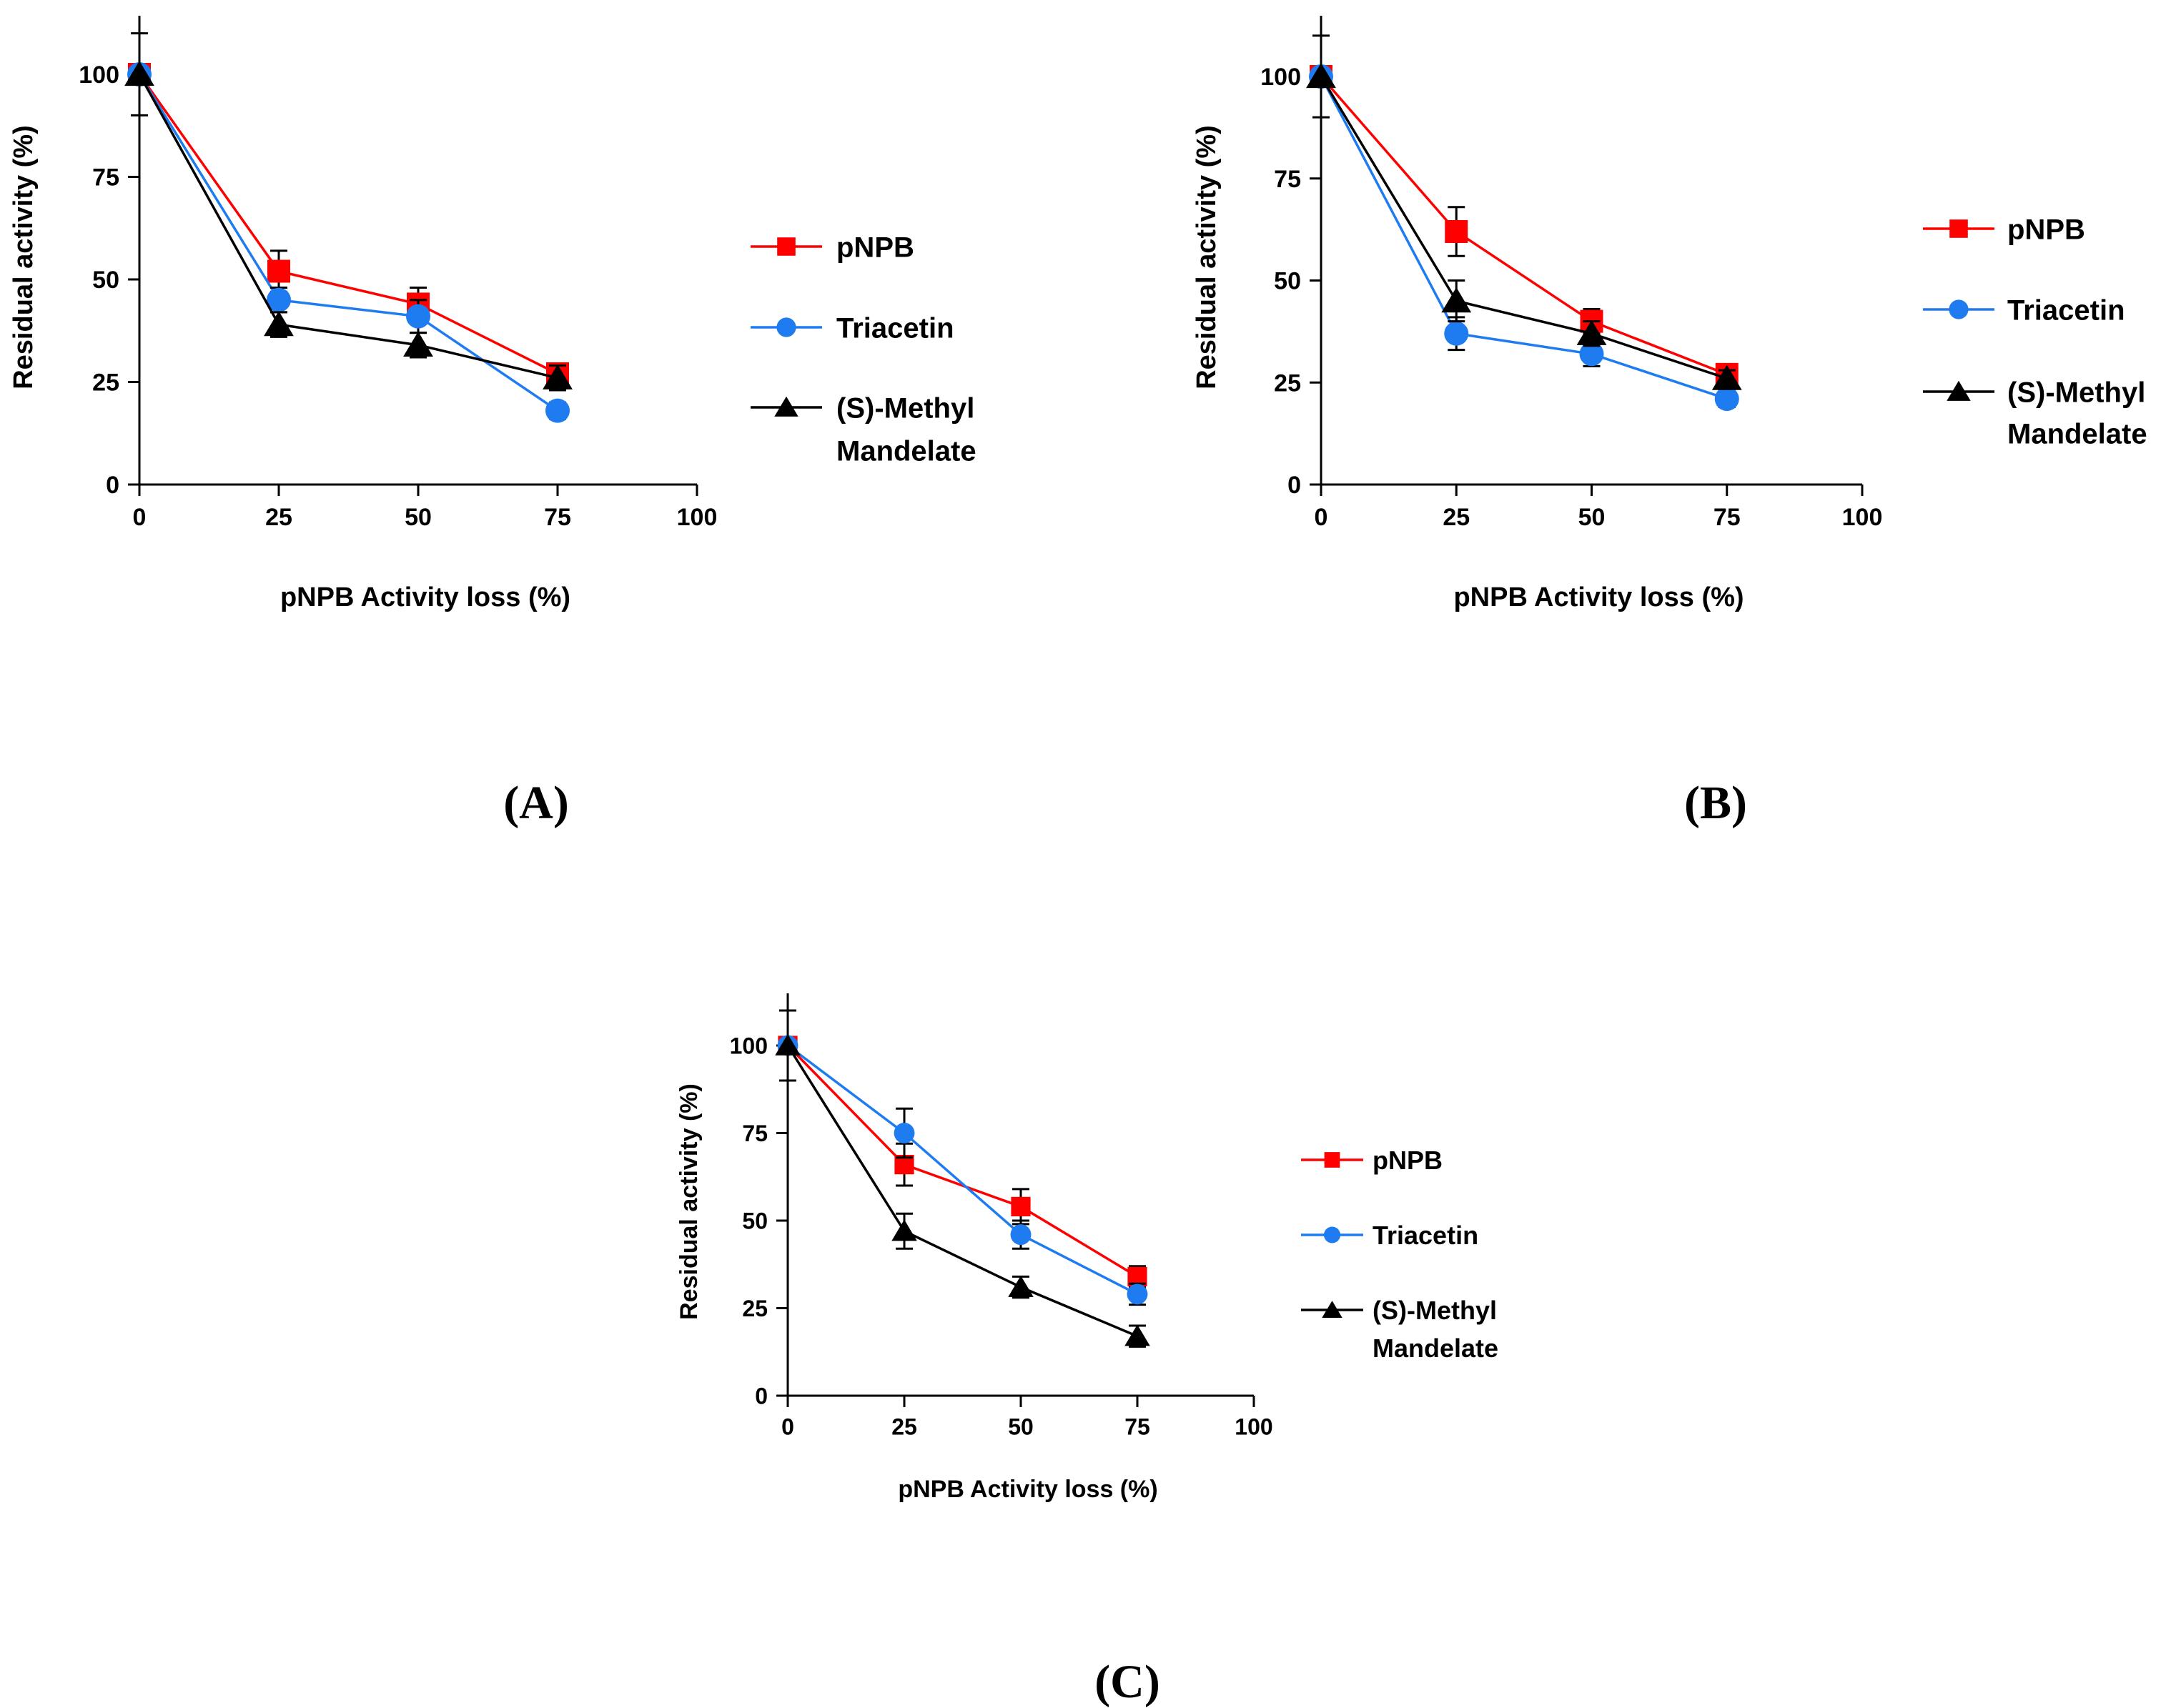 This screenshot has height=1708, width=2171. I want to click on panel-label: (B), so click(1715, 803).